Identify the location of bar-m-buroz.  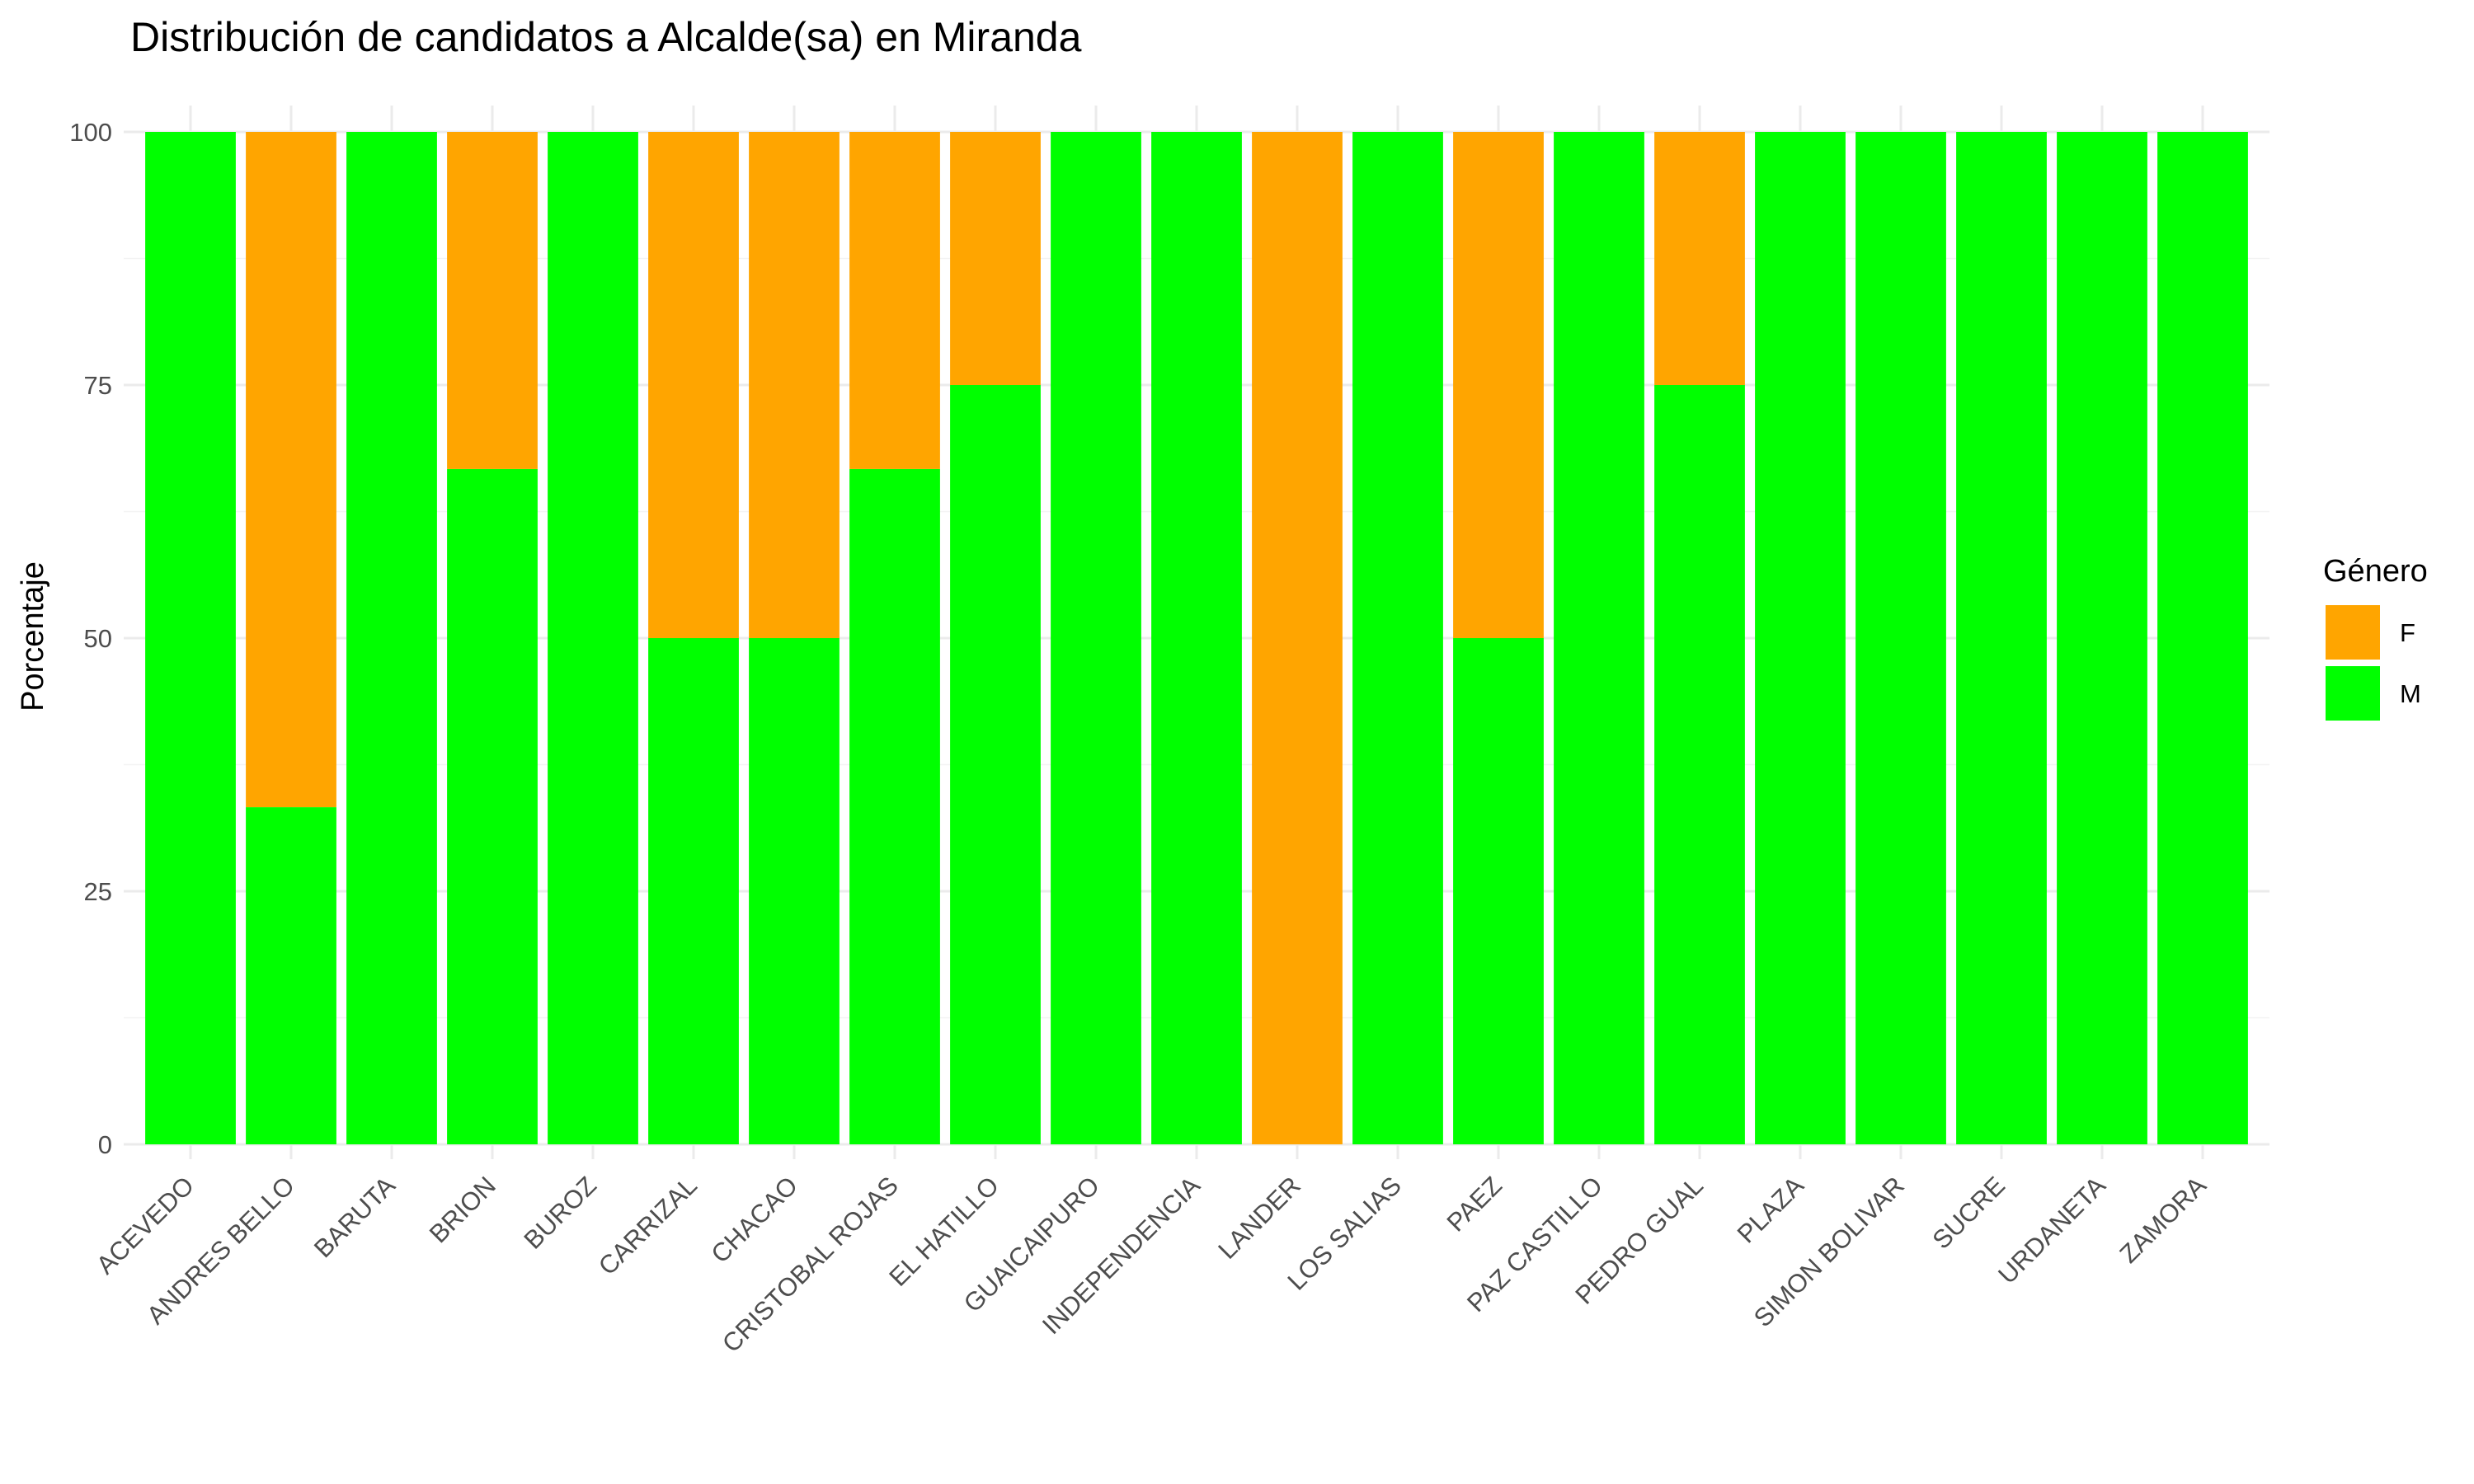
(593, 638).